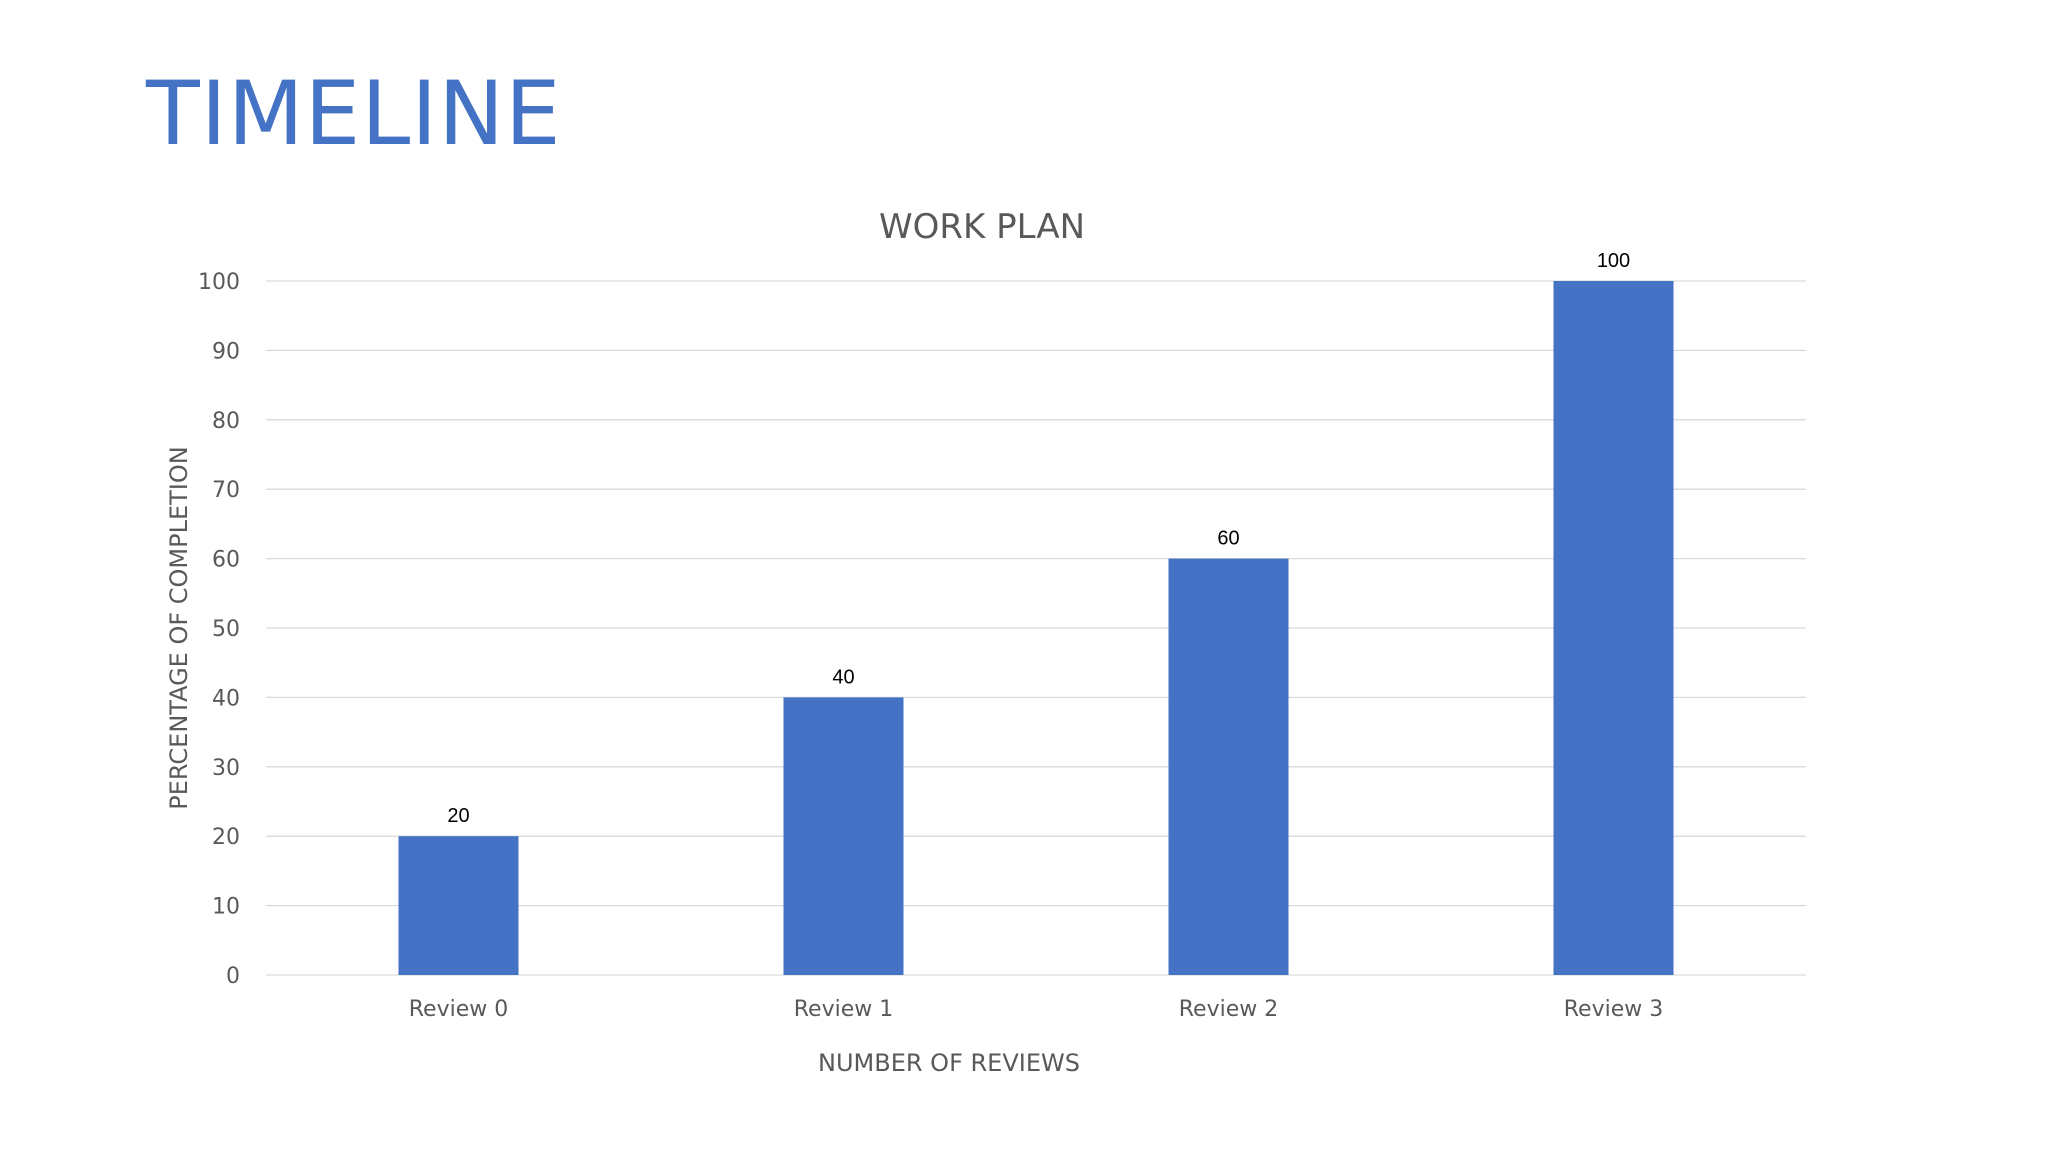  What do you see at coordinates (226, 351) in the screenshot?
I see `y-tick-label: 90` at bounding box center [226, 351].